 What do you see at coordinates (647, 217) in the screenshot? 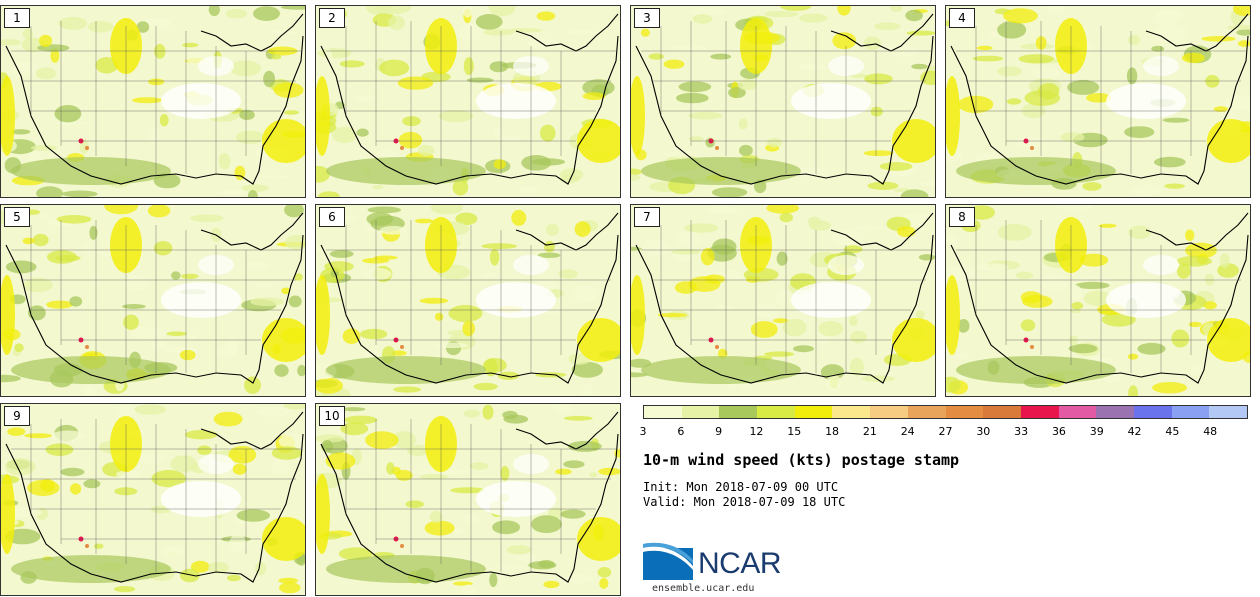
I see `stamp-number-label: 7` at bounding box center [647, 217].